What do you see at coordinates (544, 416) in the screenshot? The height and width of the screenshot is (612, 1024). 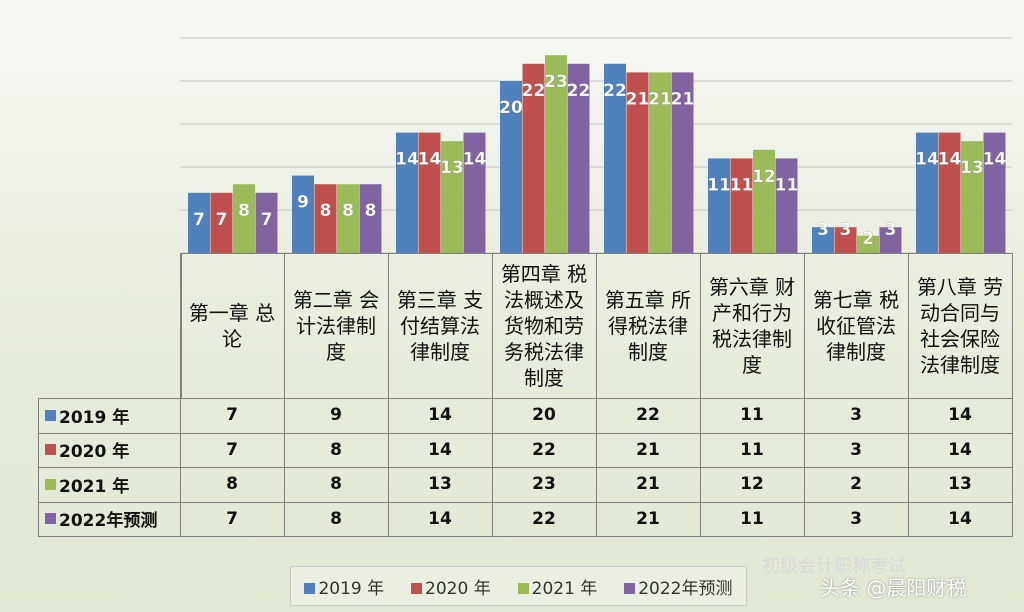 I see `table-value: 20` at bounding box center [544, 416].